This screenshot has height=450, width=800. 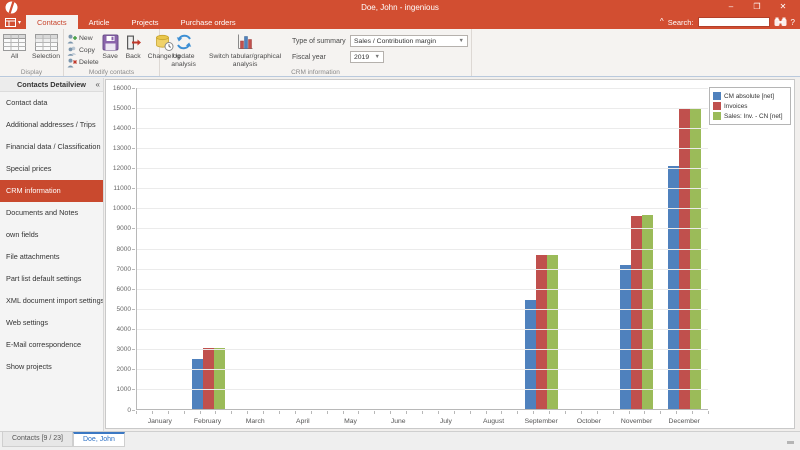 What do you see at coordinates (83, 38) in the screenshot?
I see `new-button: New` at bounding box center [83, 38].